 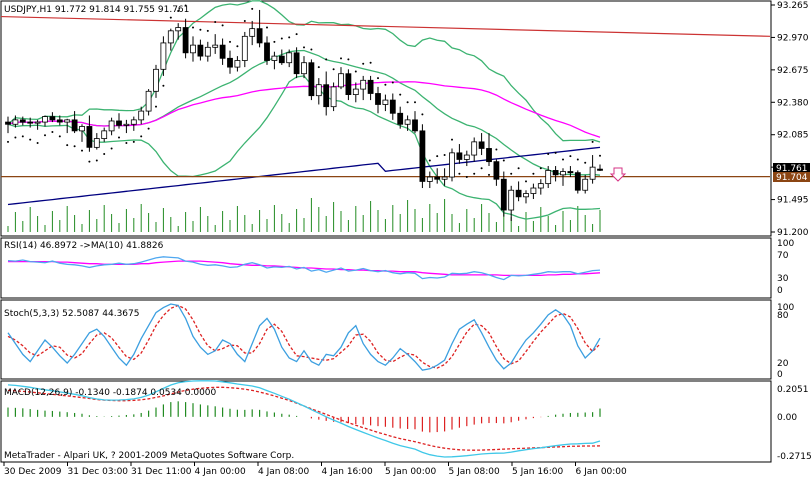 I want to click on date-tick-label: 30 Dec 2009, so click(x=33, y=472).